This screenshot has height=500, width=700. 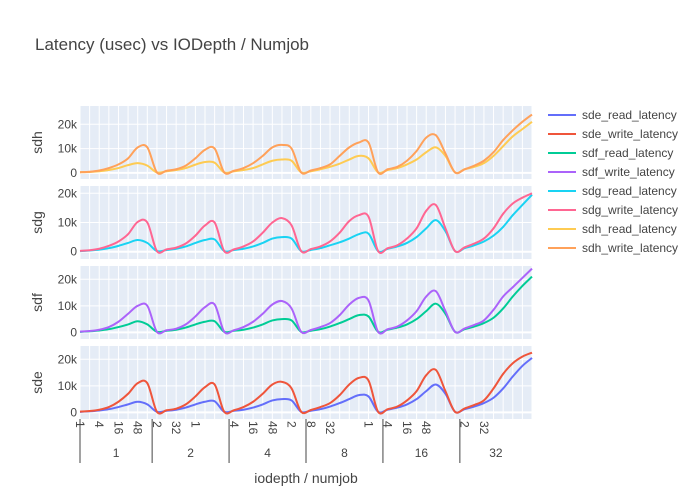 I want to click on legend-item-sdf_read_latency: sdf_read_latency, so click(x=610, y=153).